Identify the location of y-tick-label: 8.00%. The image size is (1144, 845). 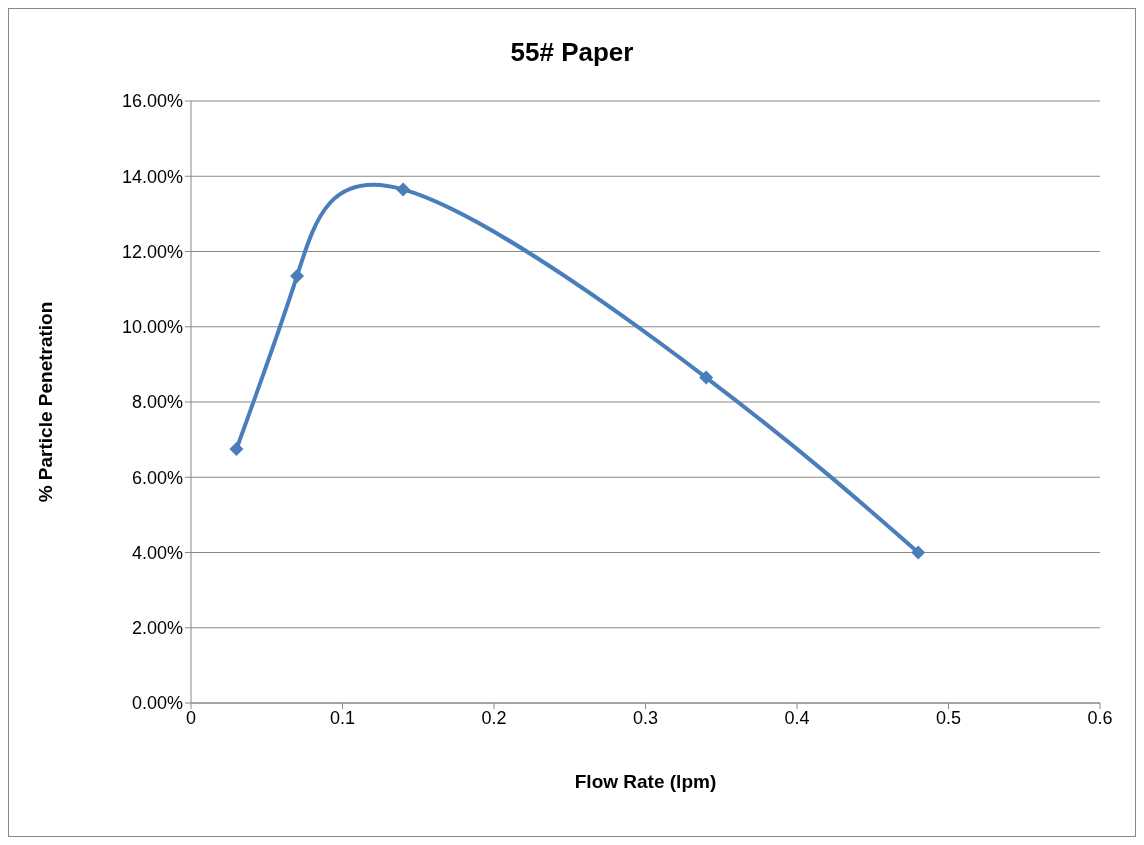
(157, 402).